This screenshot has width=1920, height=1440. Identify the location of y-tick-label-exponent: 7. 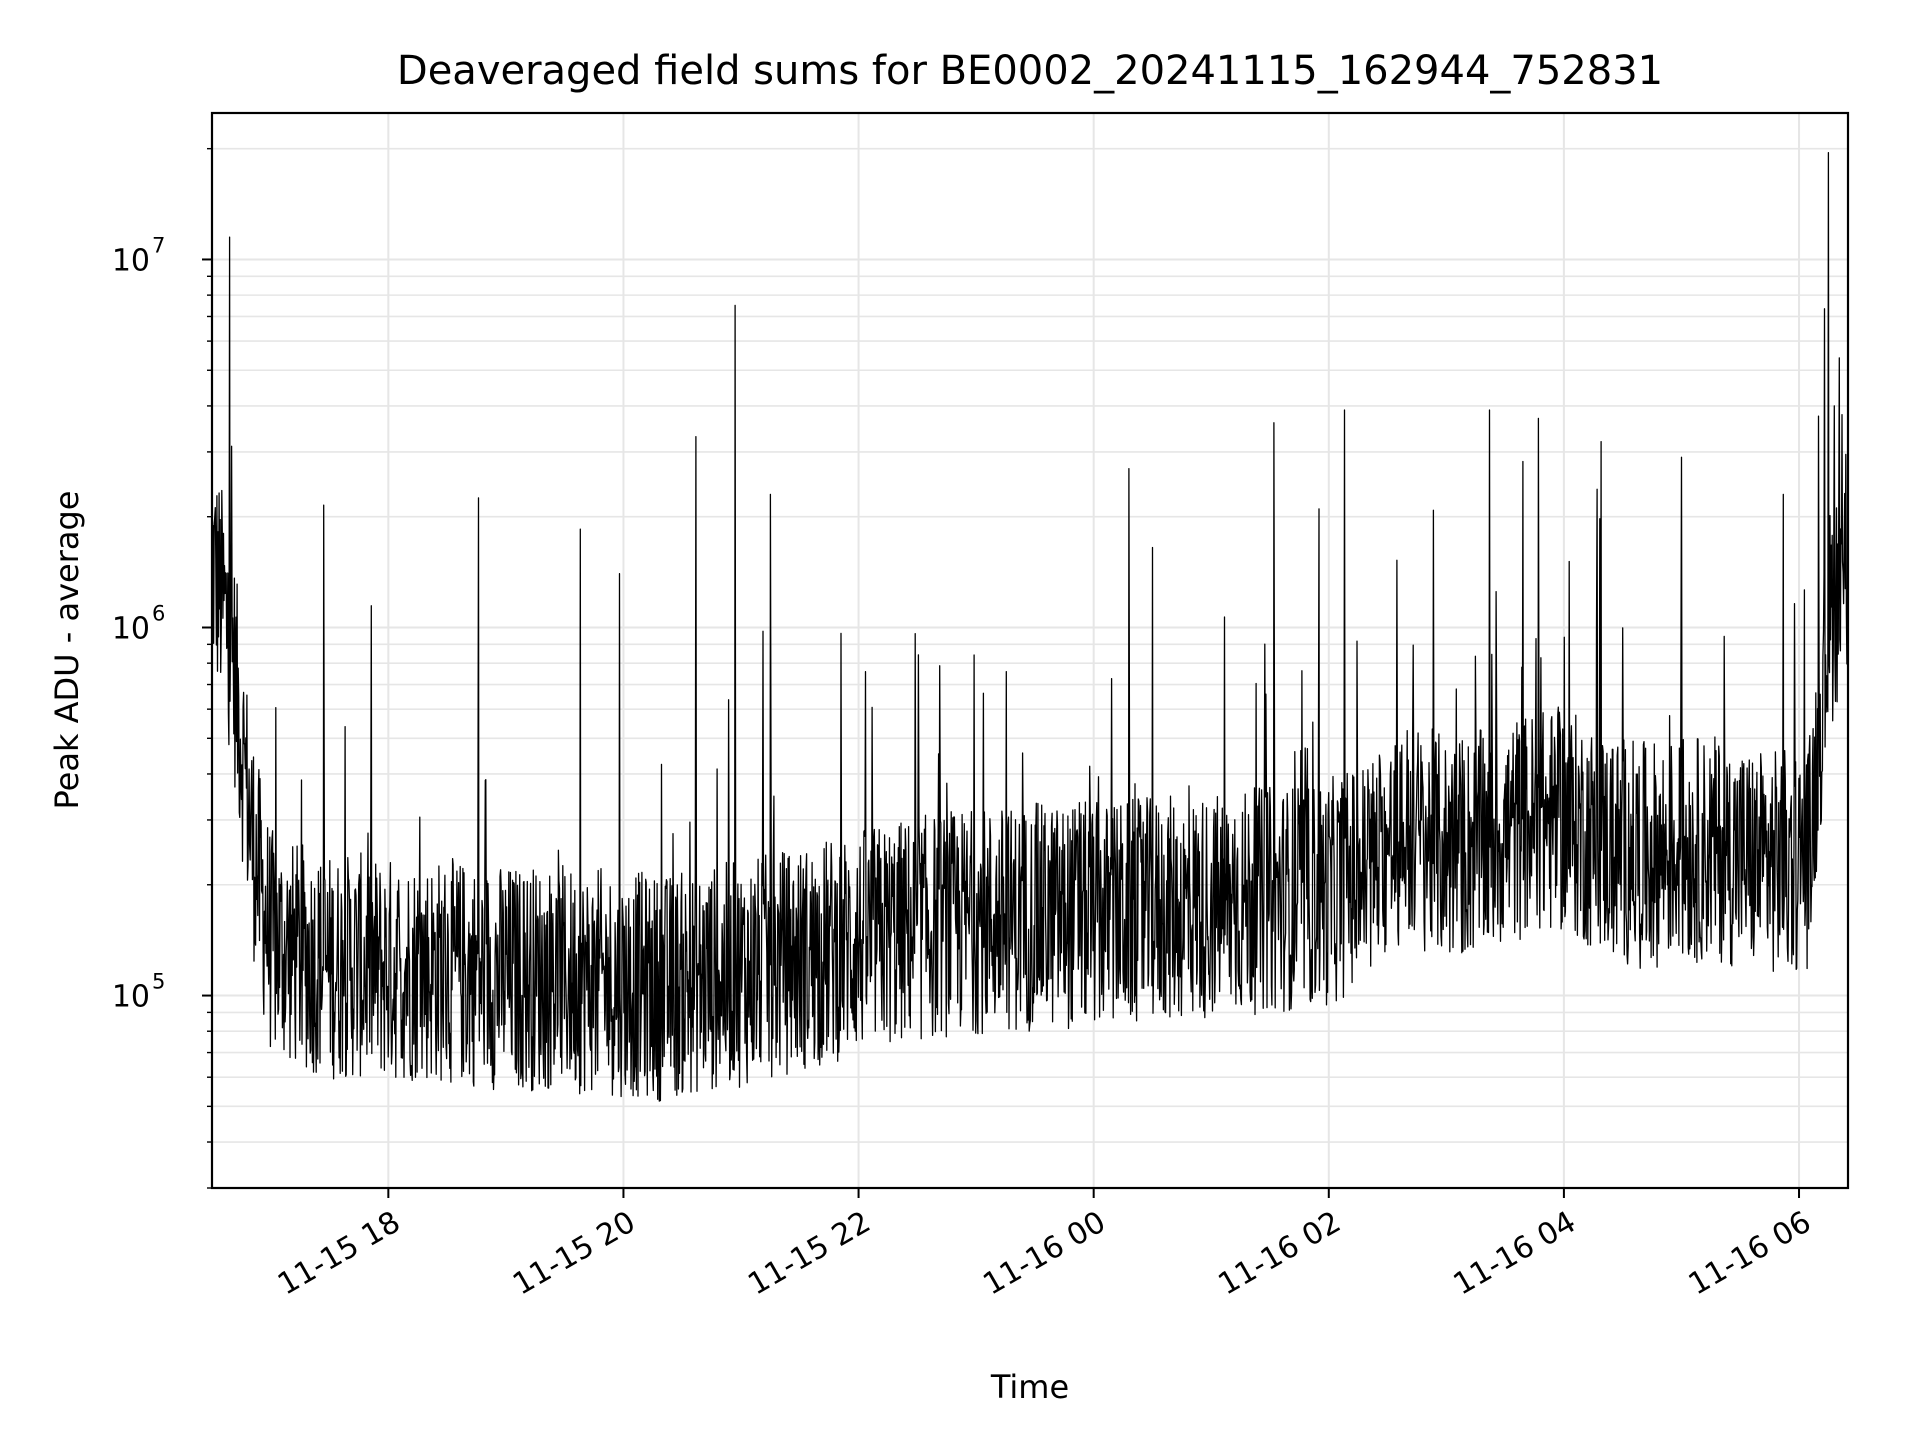
(158, 245).